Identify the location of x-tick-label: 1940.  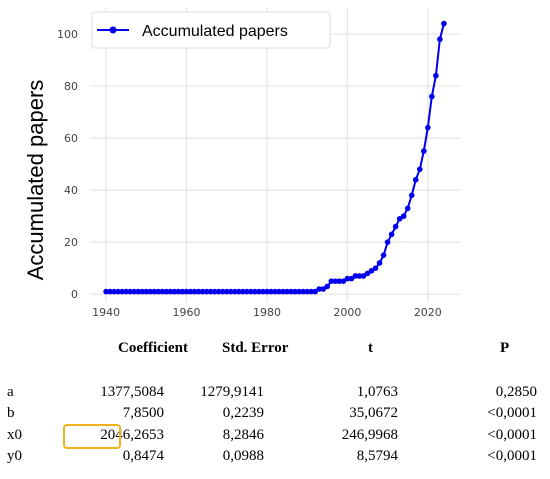
(106, 312).